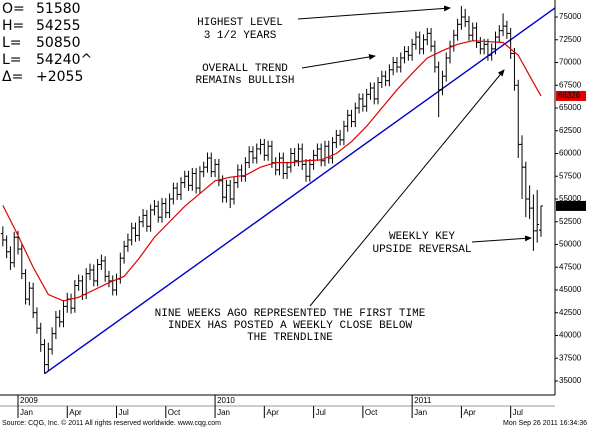 This screenshot has height=428, width=589. What do you see at coordinates (570, 266) in the screenshot?
I see `y-tick-label: 47500` at bounding box center [570, 266].